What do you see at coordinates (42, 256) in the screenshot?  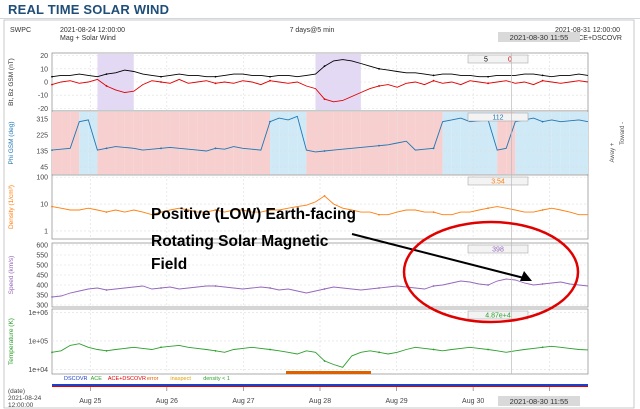 I see `y-tick-label: 550` at bounding box center [42, 256].